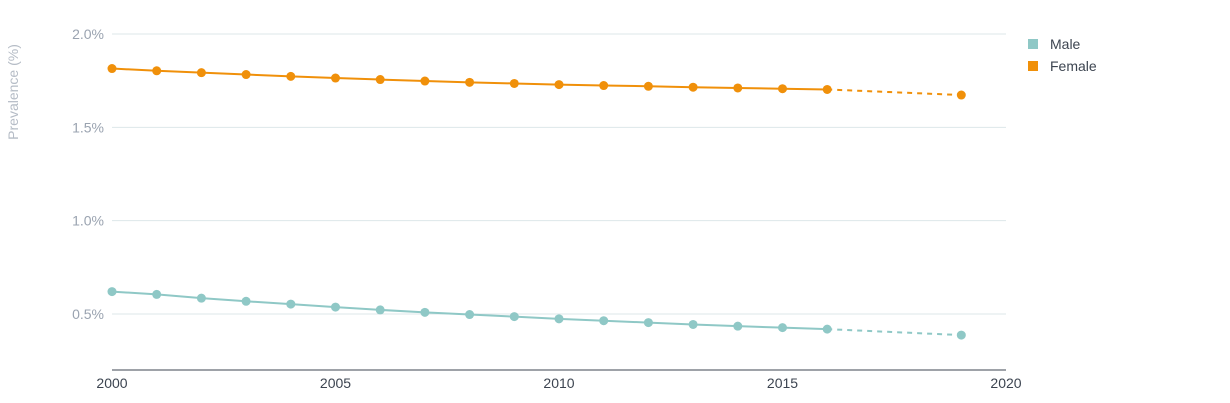 Image resolution: width=1230 pixels, height=403 pixels. I want to click on y-tick-label: 0.5%, so click(88, 314).